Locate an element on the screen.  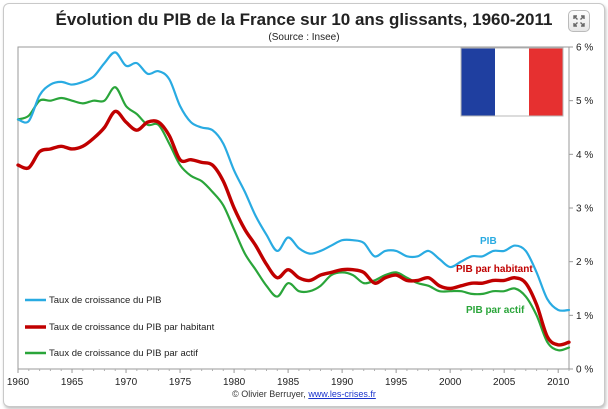
credit-line: © Olivier Berruyer, www.les-crises.fr is located at coordinates (304, 394).